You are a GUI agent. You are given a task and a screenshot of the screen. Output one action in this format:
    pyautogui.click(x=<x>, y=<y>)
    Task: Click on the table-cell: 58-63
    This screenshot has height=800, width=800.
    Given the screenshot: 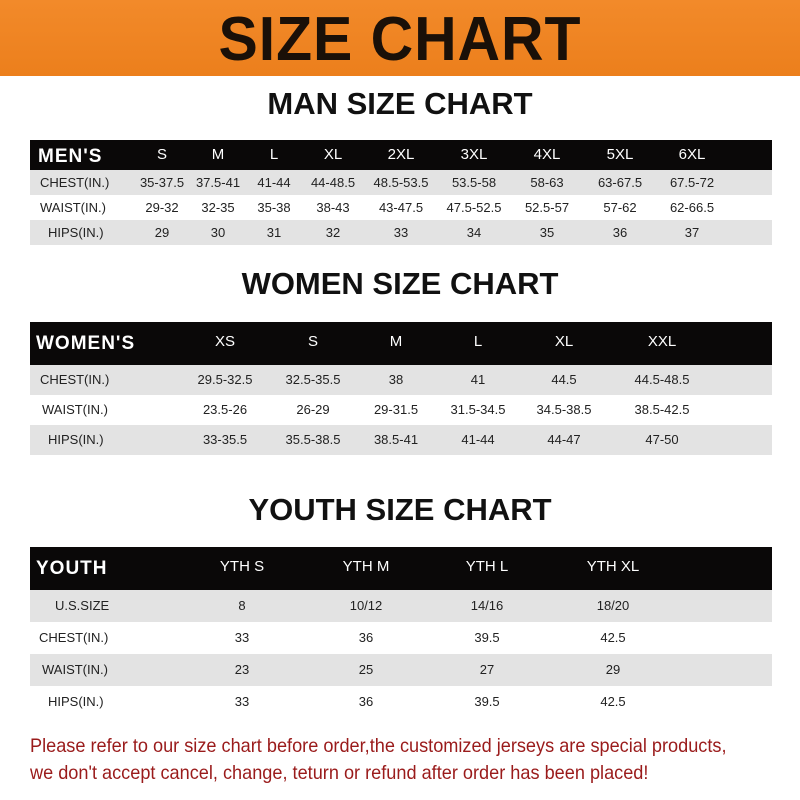 What is the action you would take?
    pyautogui.click(x=547, y=182)
    